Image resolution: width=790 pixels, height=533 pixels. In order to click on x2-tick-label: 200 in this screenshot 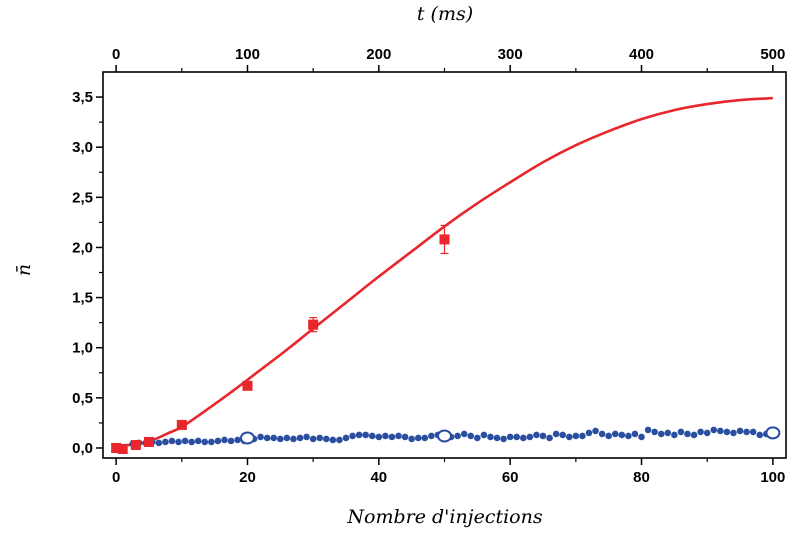, I will do `click(378, 54)`.